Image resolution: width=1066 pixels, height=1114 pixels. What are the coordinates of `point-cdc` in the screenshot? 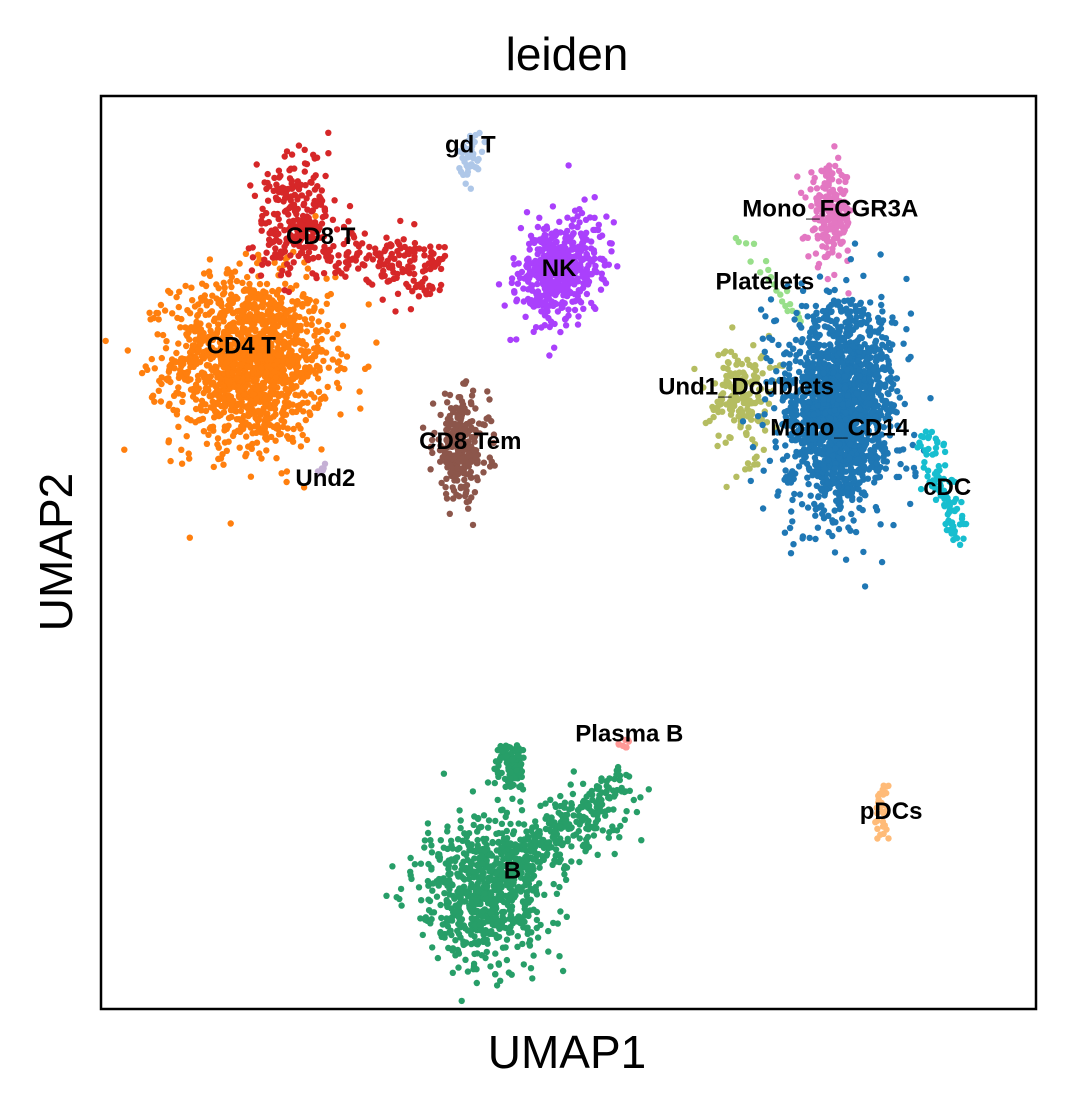 It's located at (944, 505).